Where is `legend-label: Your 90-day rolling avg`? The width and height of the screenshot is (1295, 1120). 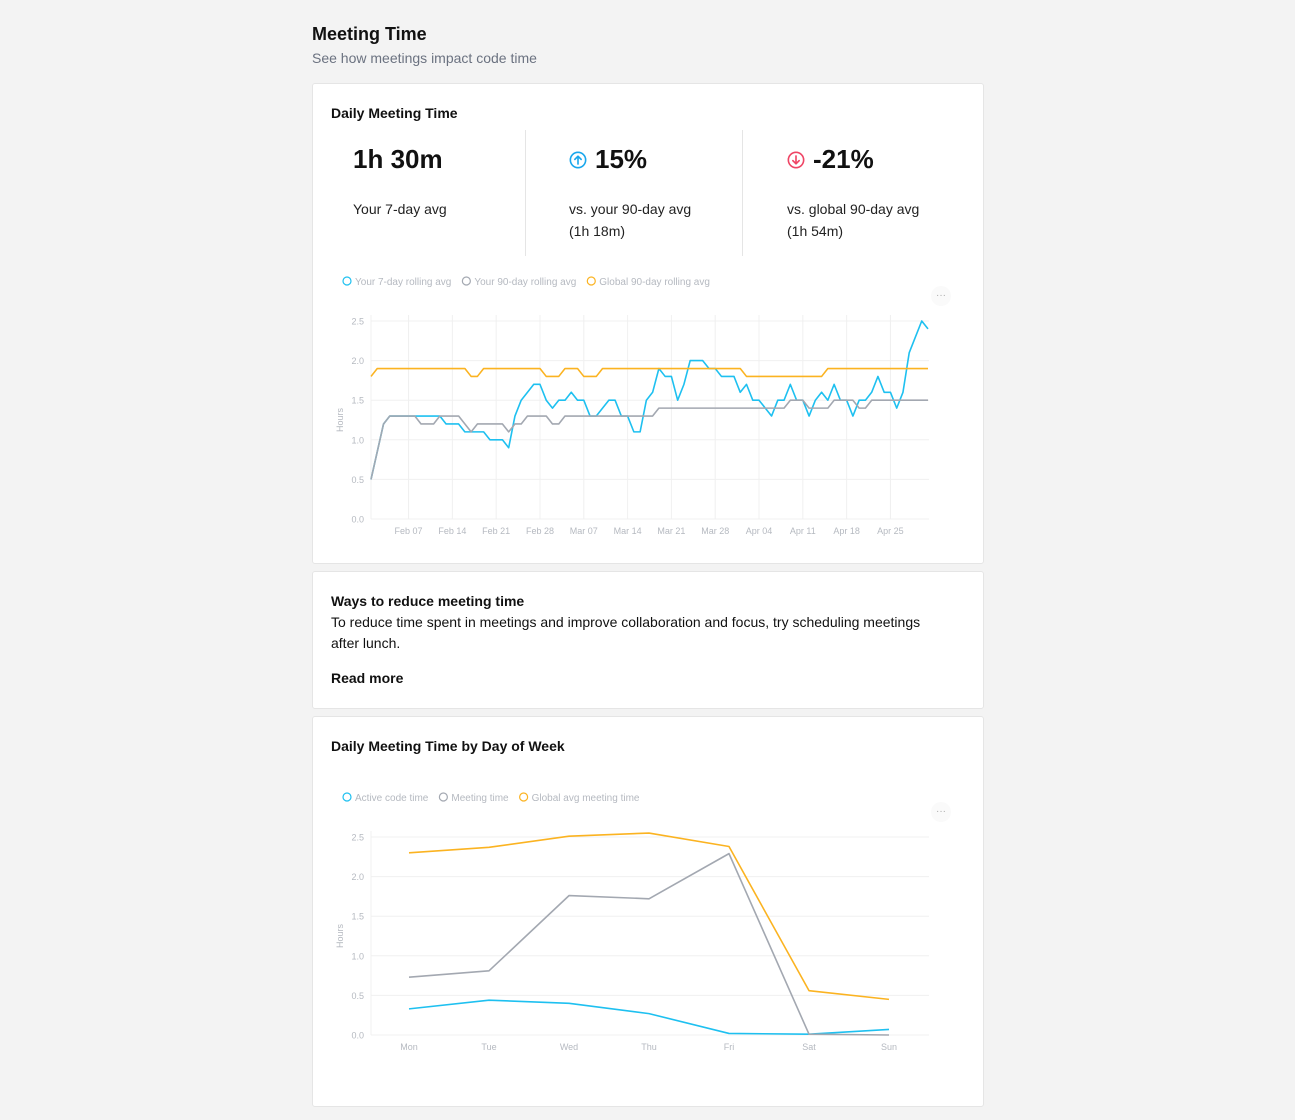
legend-label: Your 90-day rolling avg is located at coordinates (525, 282).